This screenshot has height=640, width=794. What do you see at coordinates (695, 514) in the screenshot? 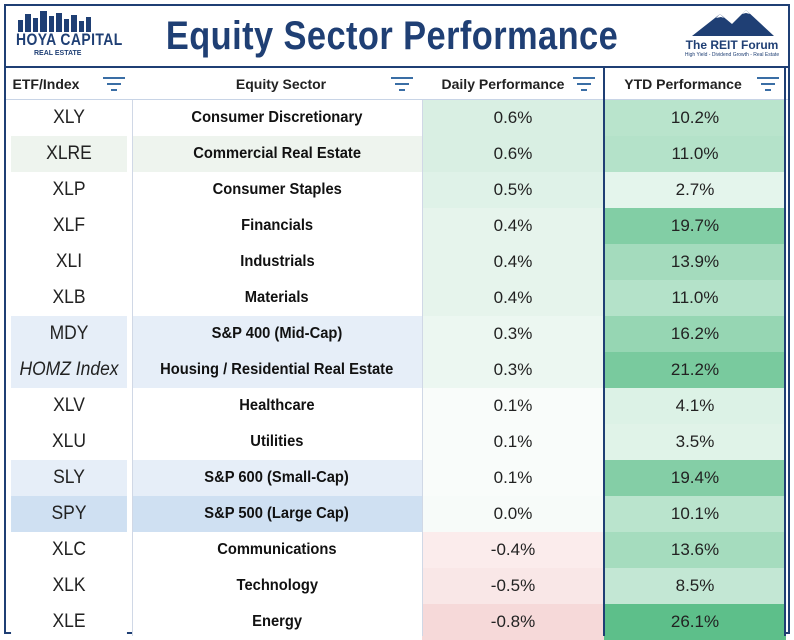
I see `ytd-cell: 10.1%` at bounding box center [695, 514].